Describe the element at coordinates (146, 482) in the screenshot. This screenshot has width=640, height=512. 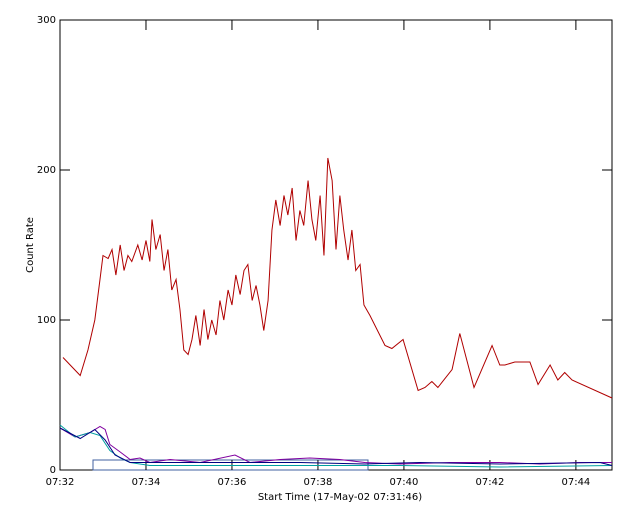
I see `x-tick-label: 07:34` at that location.